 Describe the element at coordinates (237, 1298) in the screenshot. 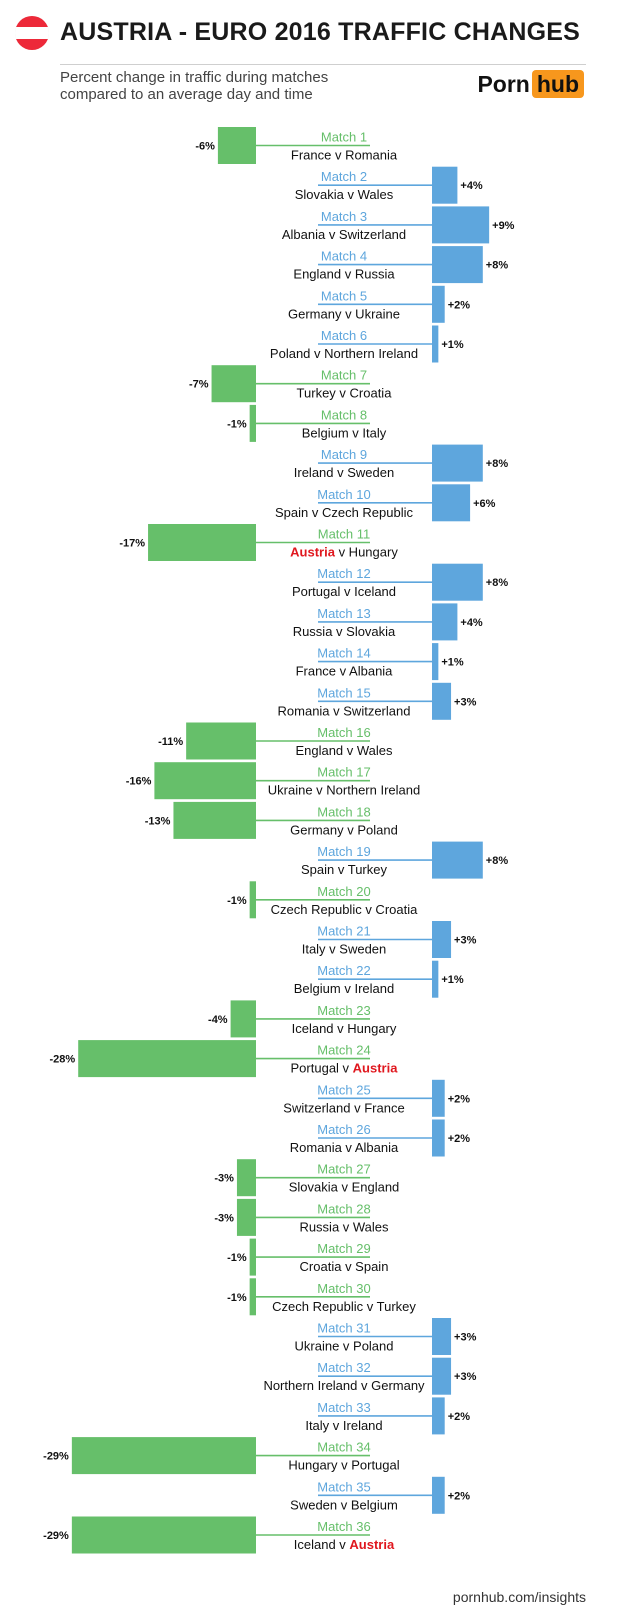

I see `value-label-30: -1%` at that location.